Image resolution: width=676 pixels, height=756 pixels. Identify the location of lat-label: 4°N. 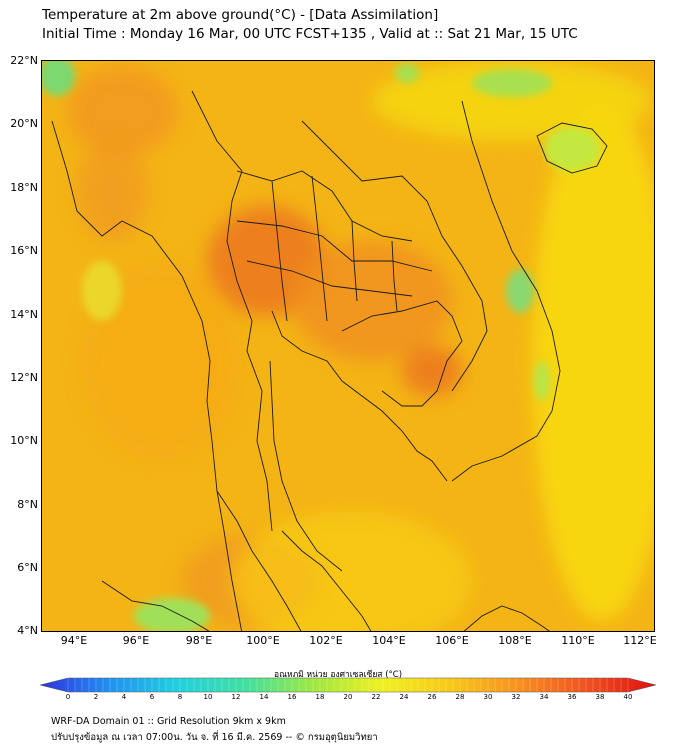
(27, 630).